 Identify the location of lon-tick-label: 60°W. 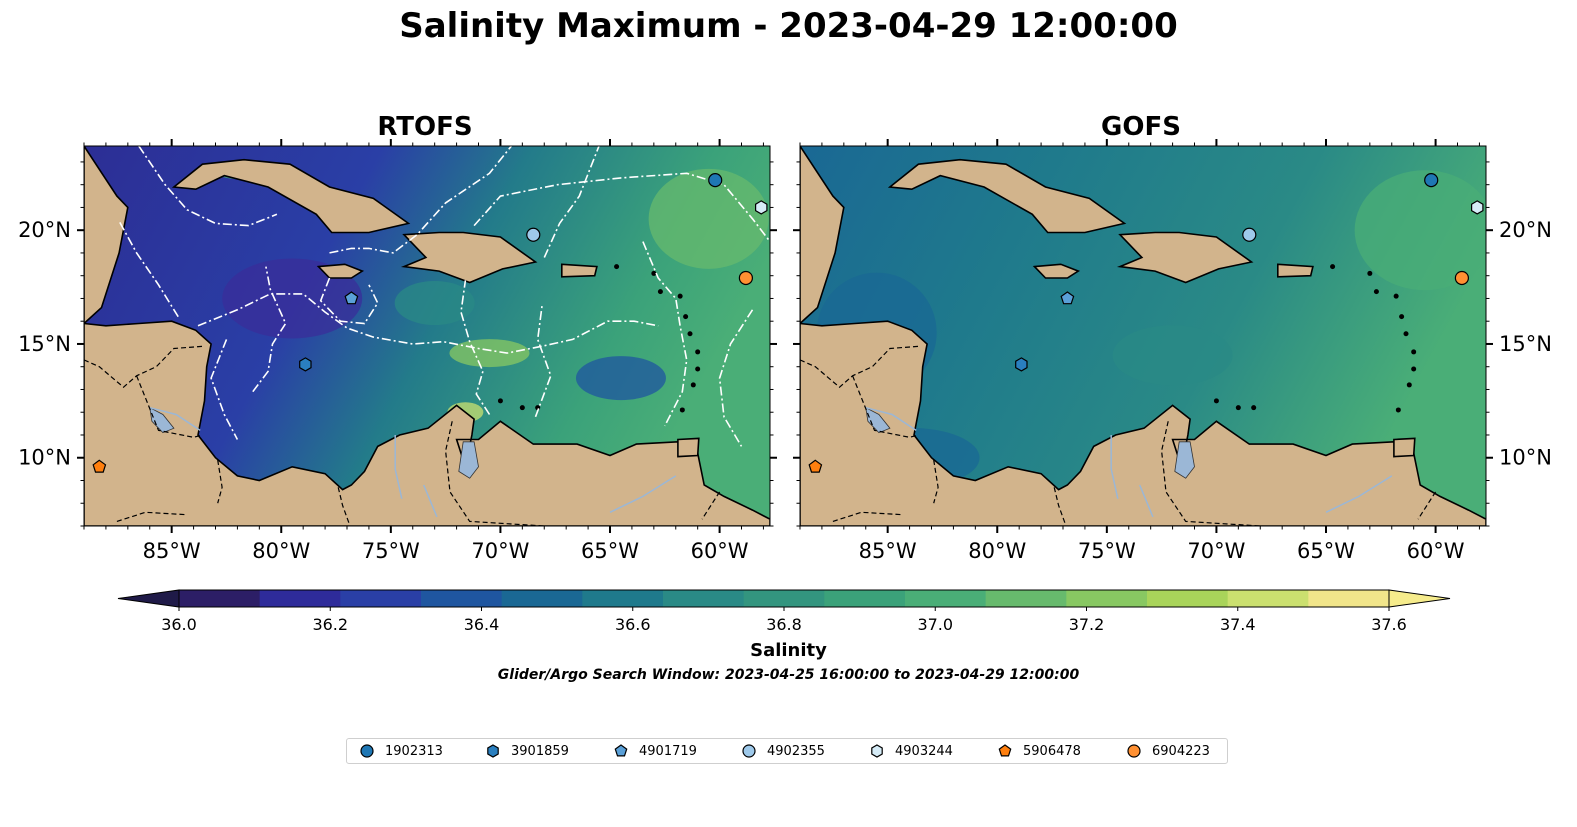
(720, 551).